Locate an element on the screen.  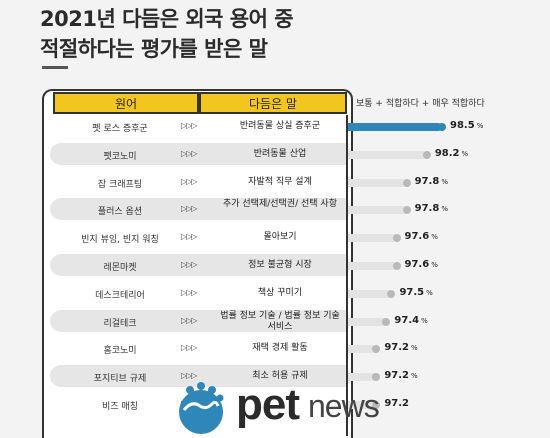
logo-news: news is located at coordinates (344, 406).